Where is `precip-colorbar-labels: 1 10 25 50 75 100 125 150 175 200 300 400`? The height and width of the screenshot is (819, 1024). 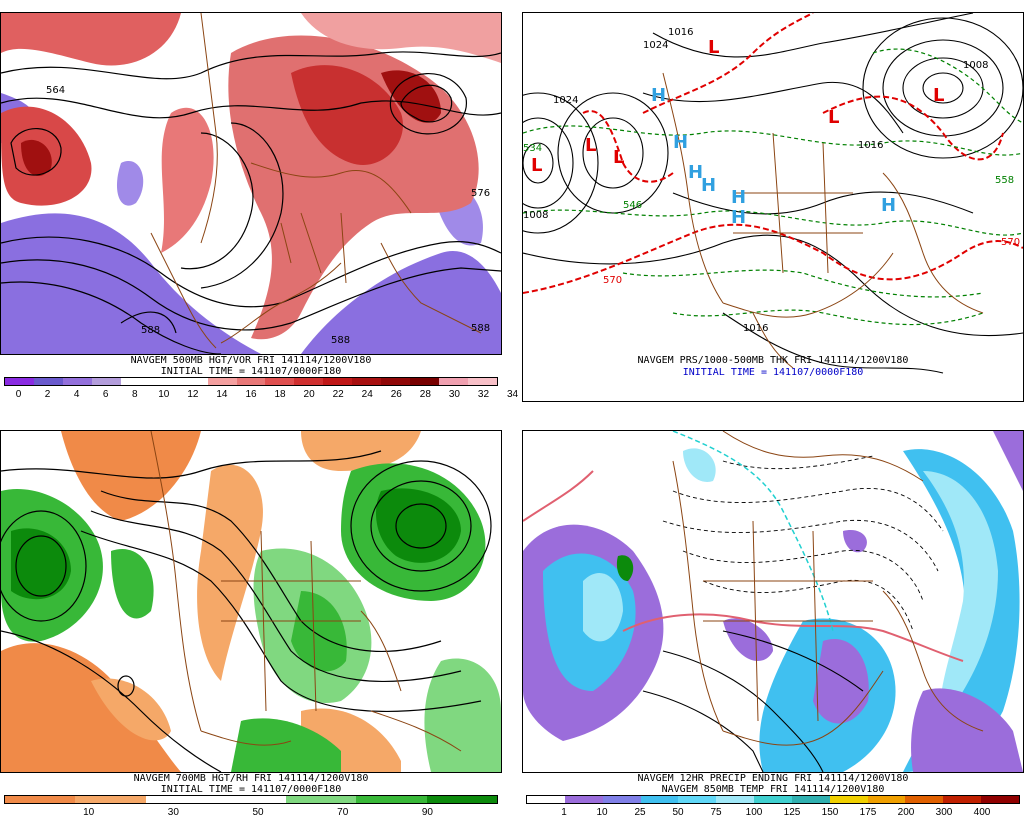
precip-colorbar-labels: 1 10 25 50 75 100 125 150 175 200 300 400 is located at coordinates (773, 813).